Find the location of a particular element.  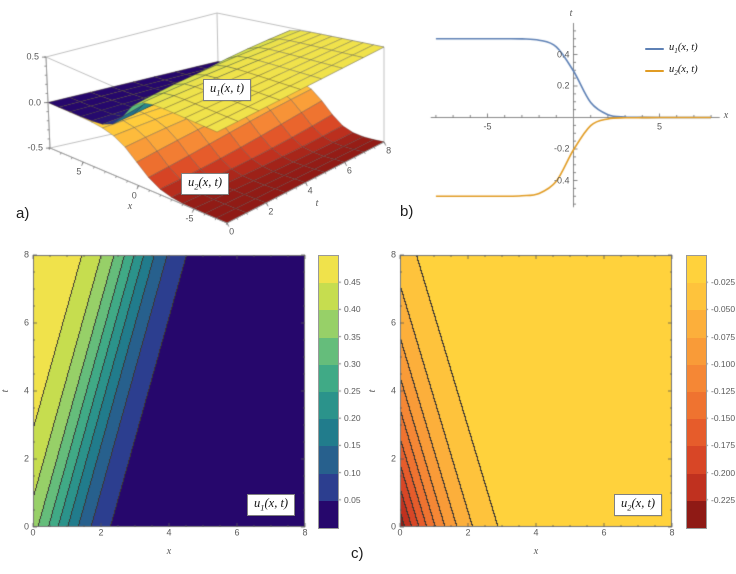

legend-line-u1 is located at coordinates (654, 49).